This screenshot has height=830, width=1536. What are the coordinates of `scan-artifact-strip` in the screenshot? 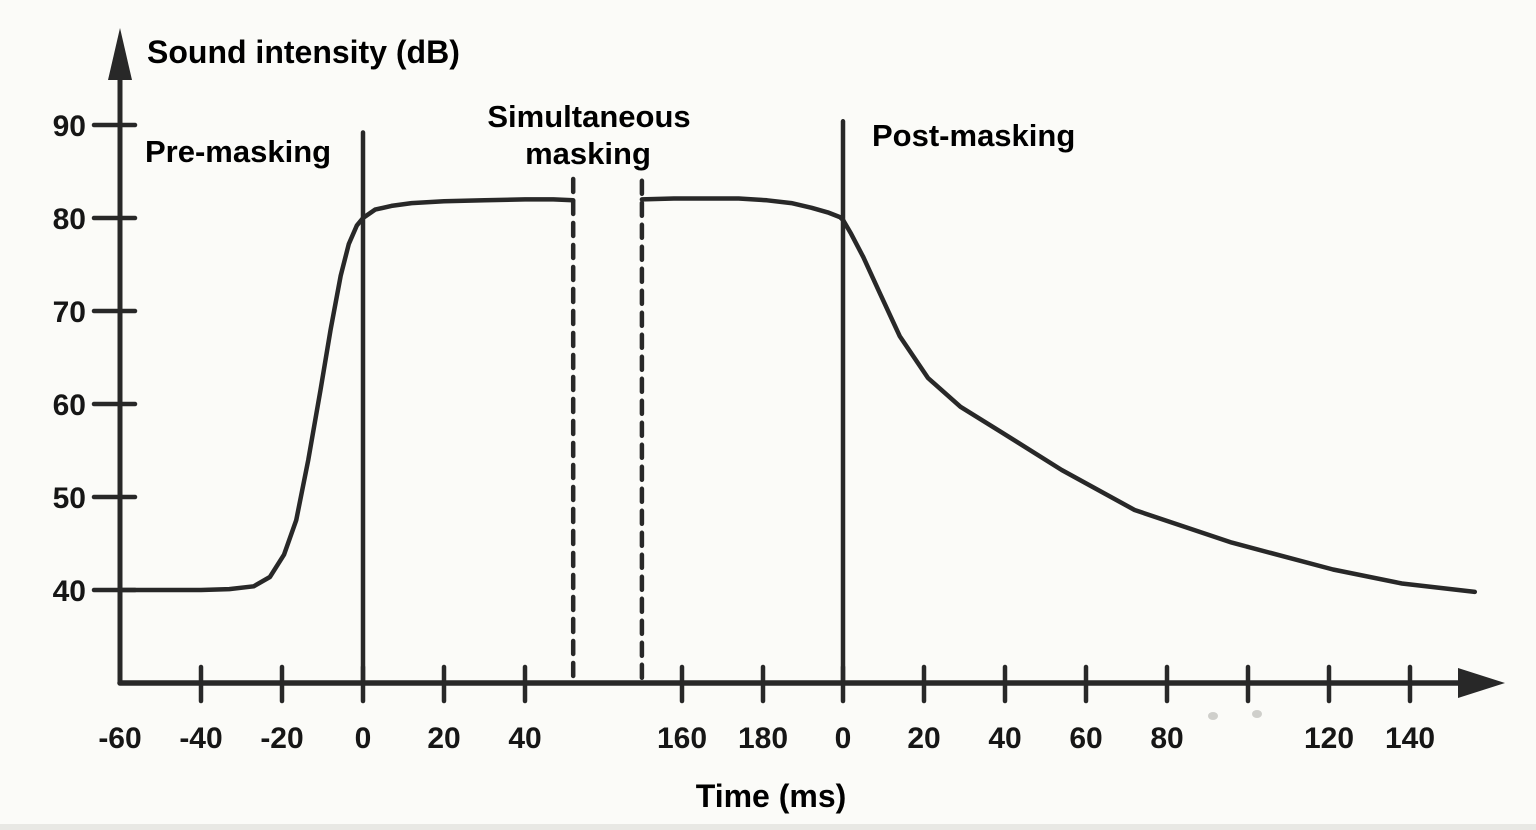 It's located at (768, 827).